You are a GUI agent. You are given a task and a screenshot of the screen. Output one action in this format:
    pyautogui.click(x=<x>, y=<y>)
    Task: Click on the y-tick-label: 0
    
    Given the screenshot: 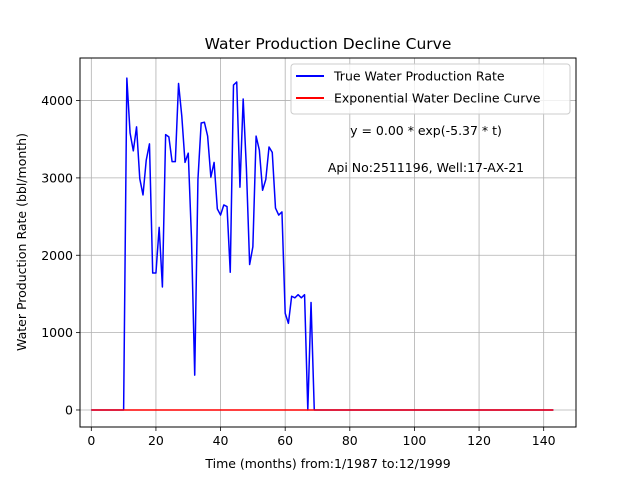 What is the action you would take?
    pyautogui.click(x=69, y=409)
    